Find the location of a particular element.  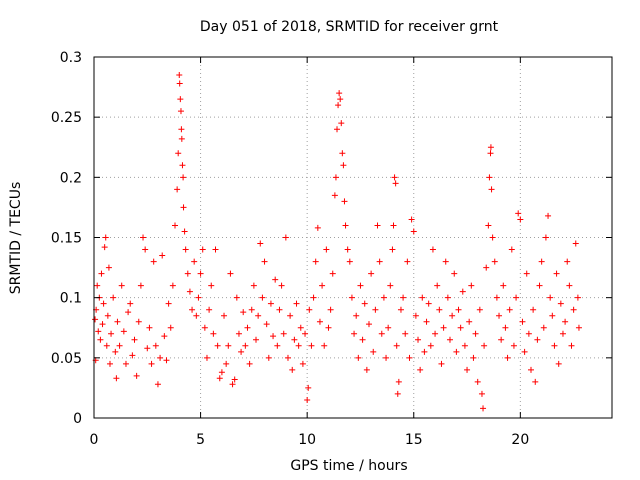

x-tick-label: 15 is located at coordinates (414, 440).